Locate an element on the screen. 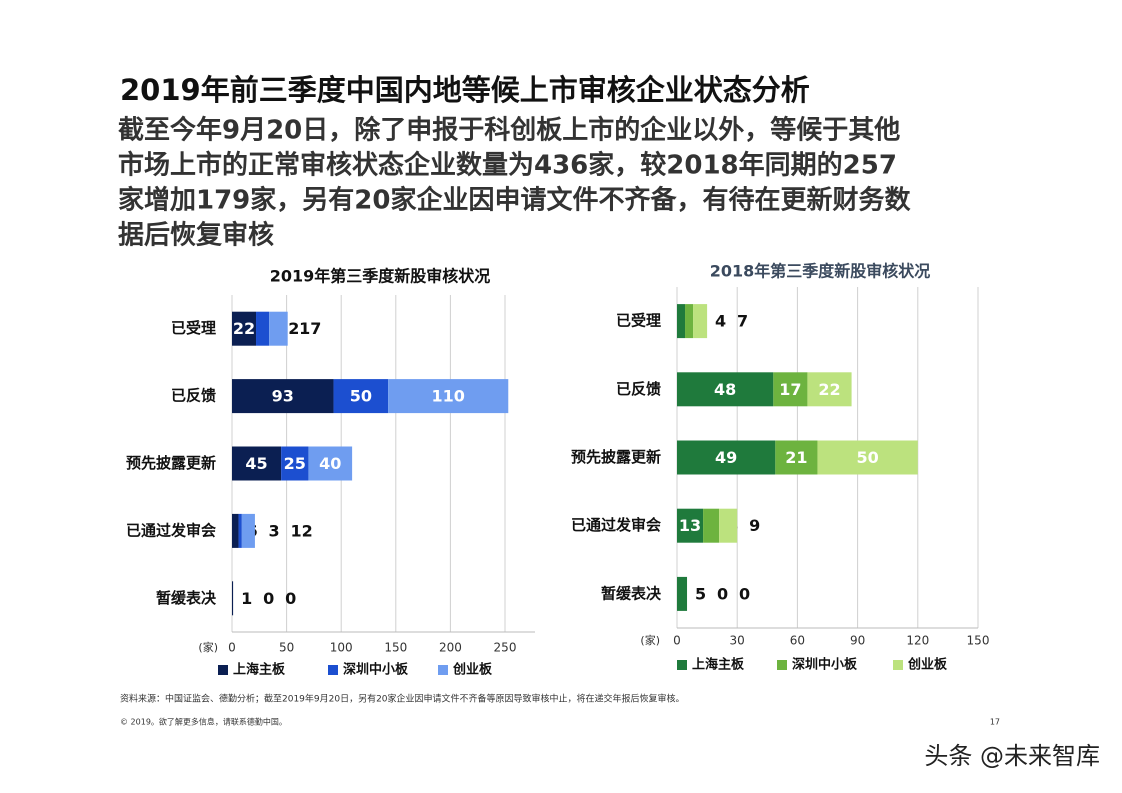 The width and height of the screenshot is (1122, 793). x-tick-label: 100 is located at coordinates (341, 648).